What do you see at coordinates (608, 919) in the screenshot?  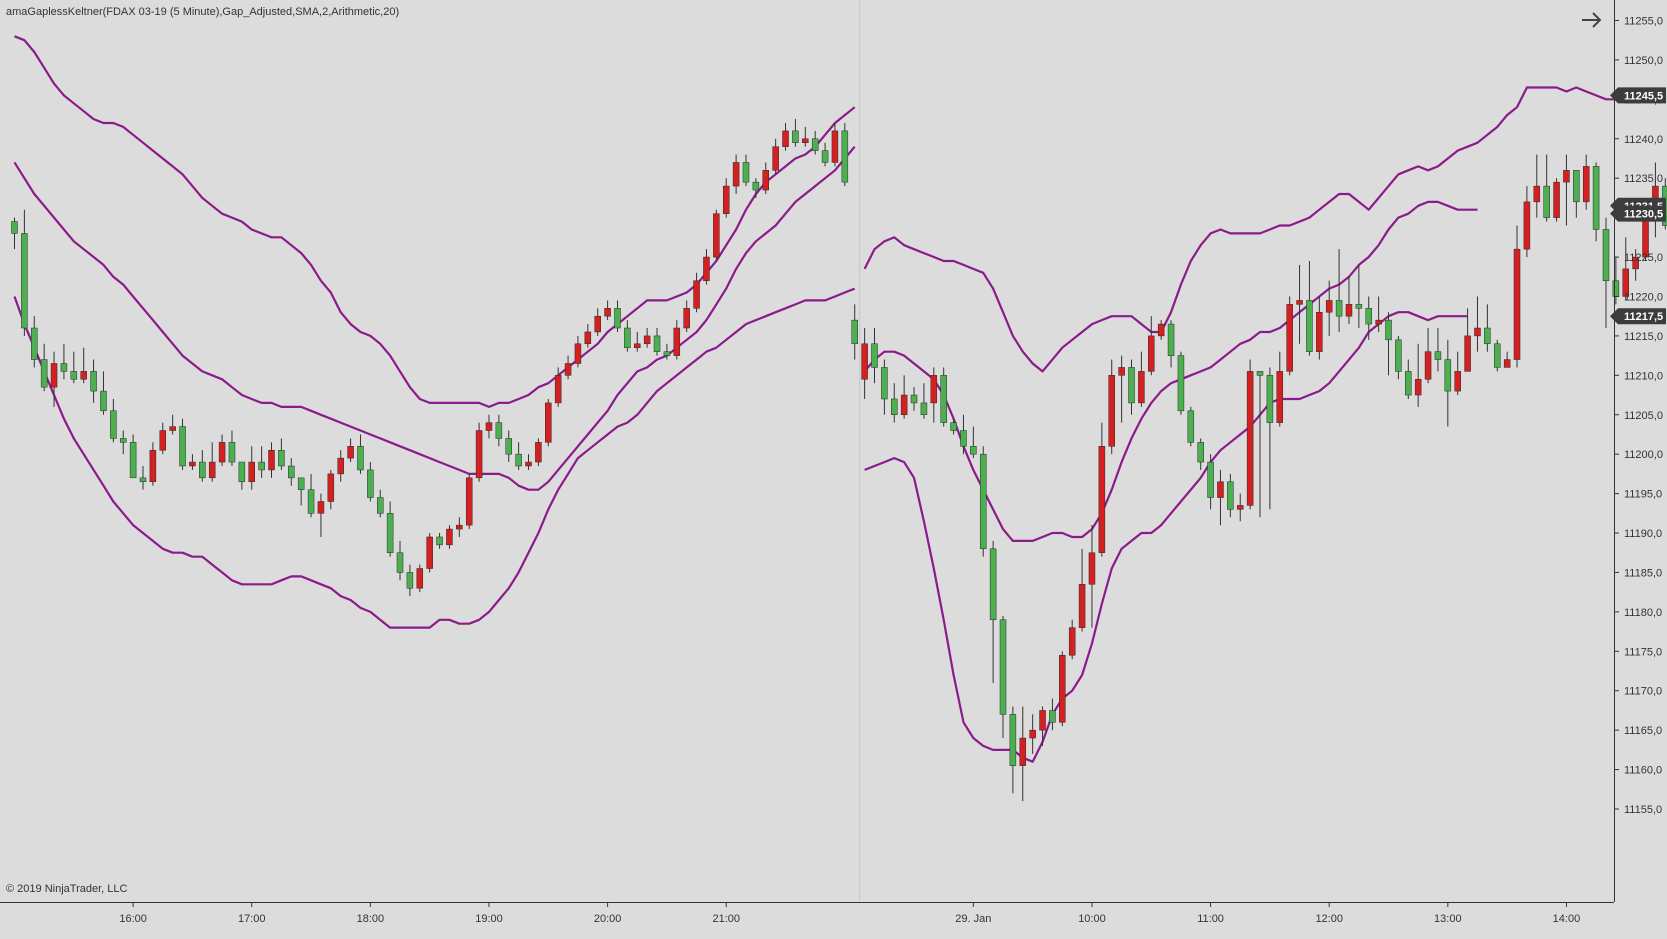 I see `time-tick-label: 20:00` at bounding box center [608, 919].